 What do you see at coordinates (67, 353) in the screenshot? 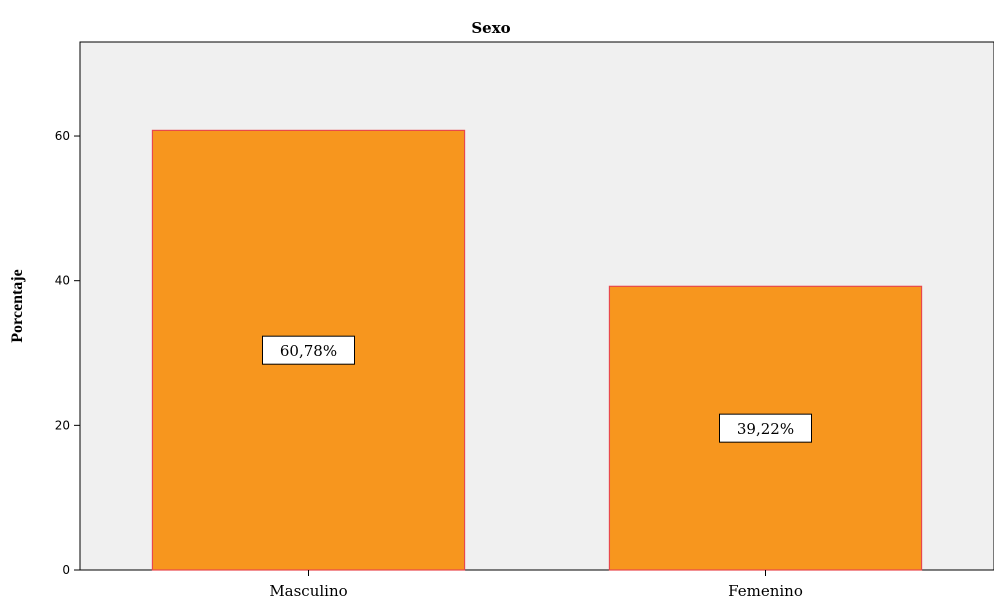
I see `y-axis: 0 20 40 60` at bounding box center [67, 353].